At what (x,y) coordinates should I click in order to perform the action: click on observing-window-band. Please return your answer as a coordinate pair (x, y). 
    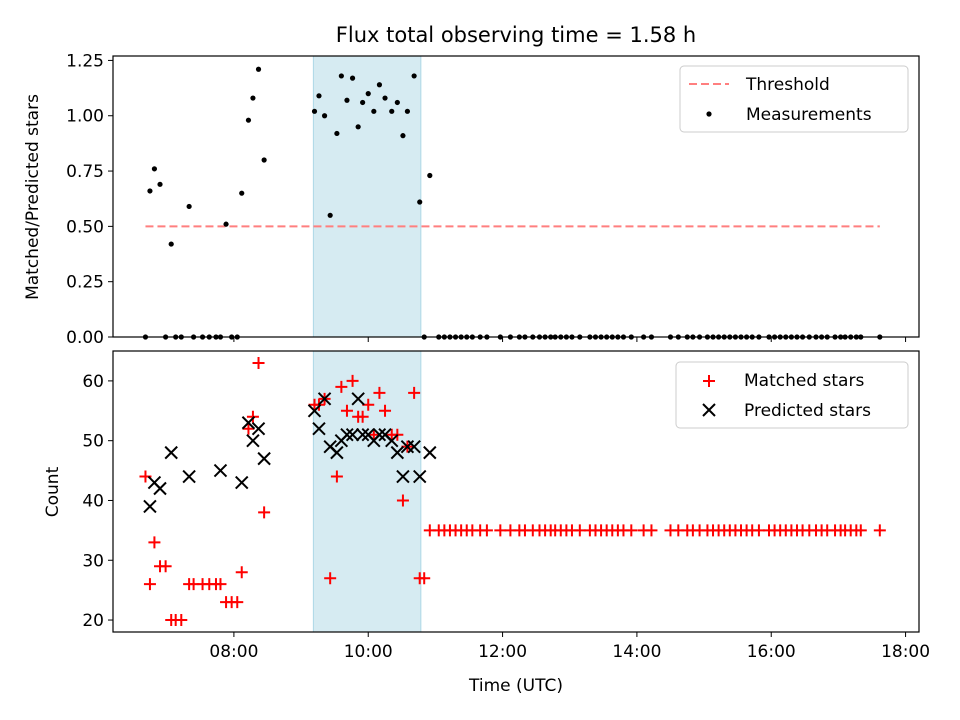
    Looking at the image, I should click on (367, 196).